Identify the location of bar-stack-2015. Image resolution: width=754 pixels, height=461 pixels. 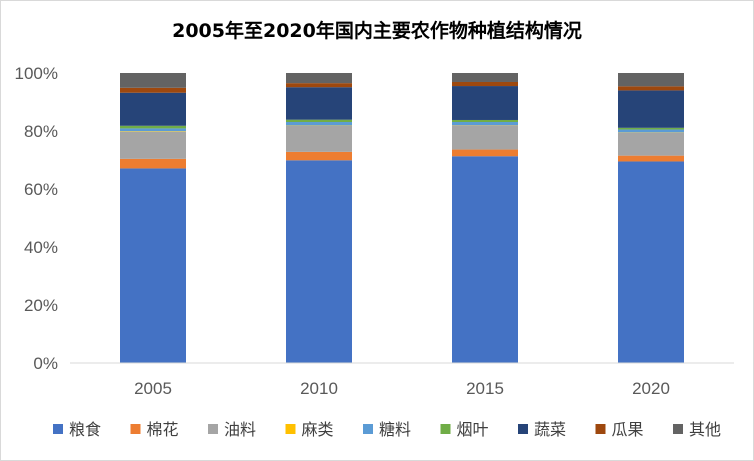
(485, 218).